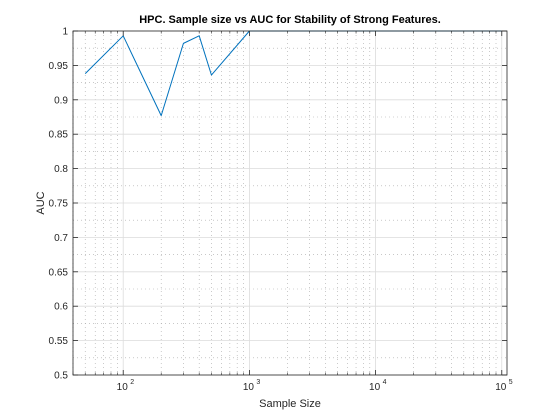 The width and height of the screenshot is (560, 420). What do you see at coordinates (59, 135) in the screenshot?
I see `y-tick-label: 0.85` at bounding box center [59, 135].